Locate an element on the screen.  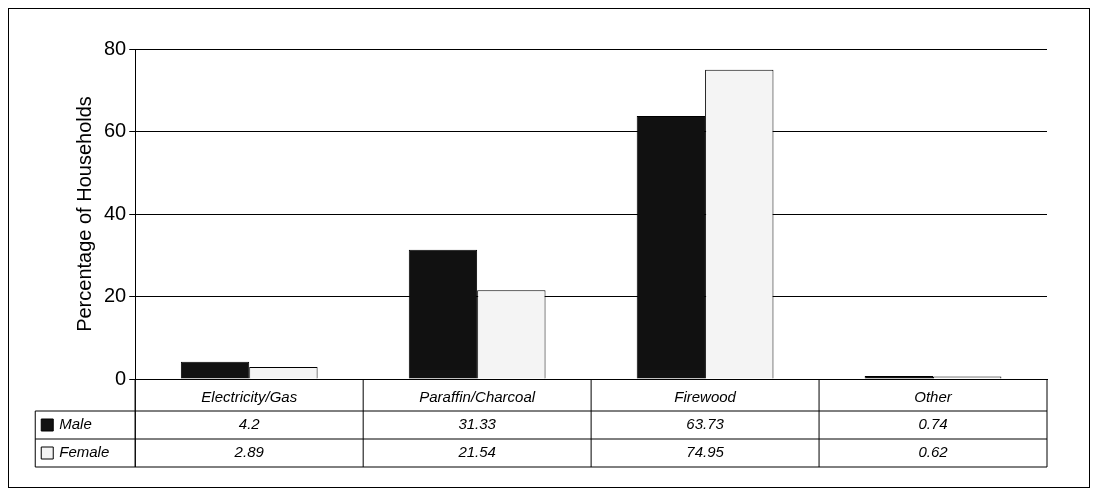
data-label: 4.2 is located at coordinates (249, 424).